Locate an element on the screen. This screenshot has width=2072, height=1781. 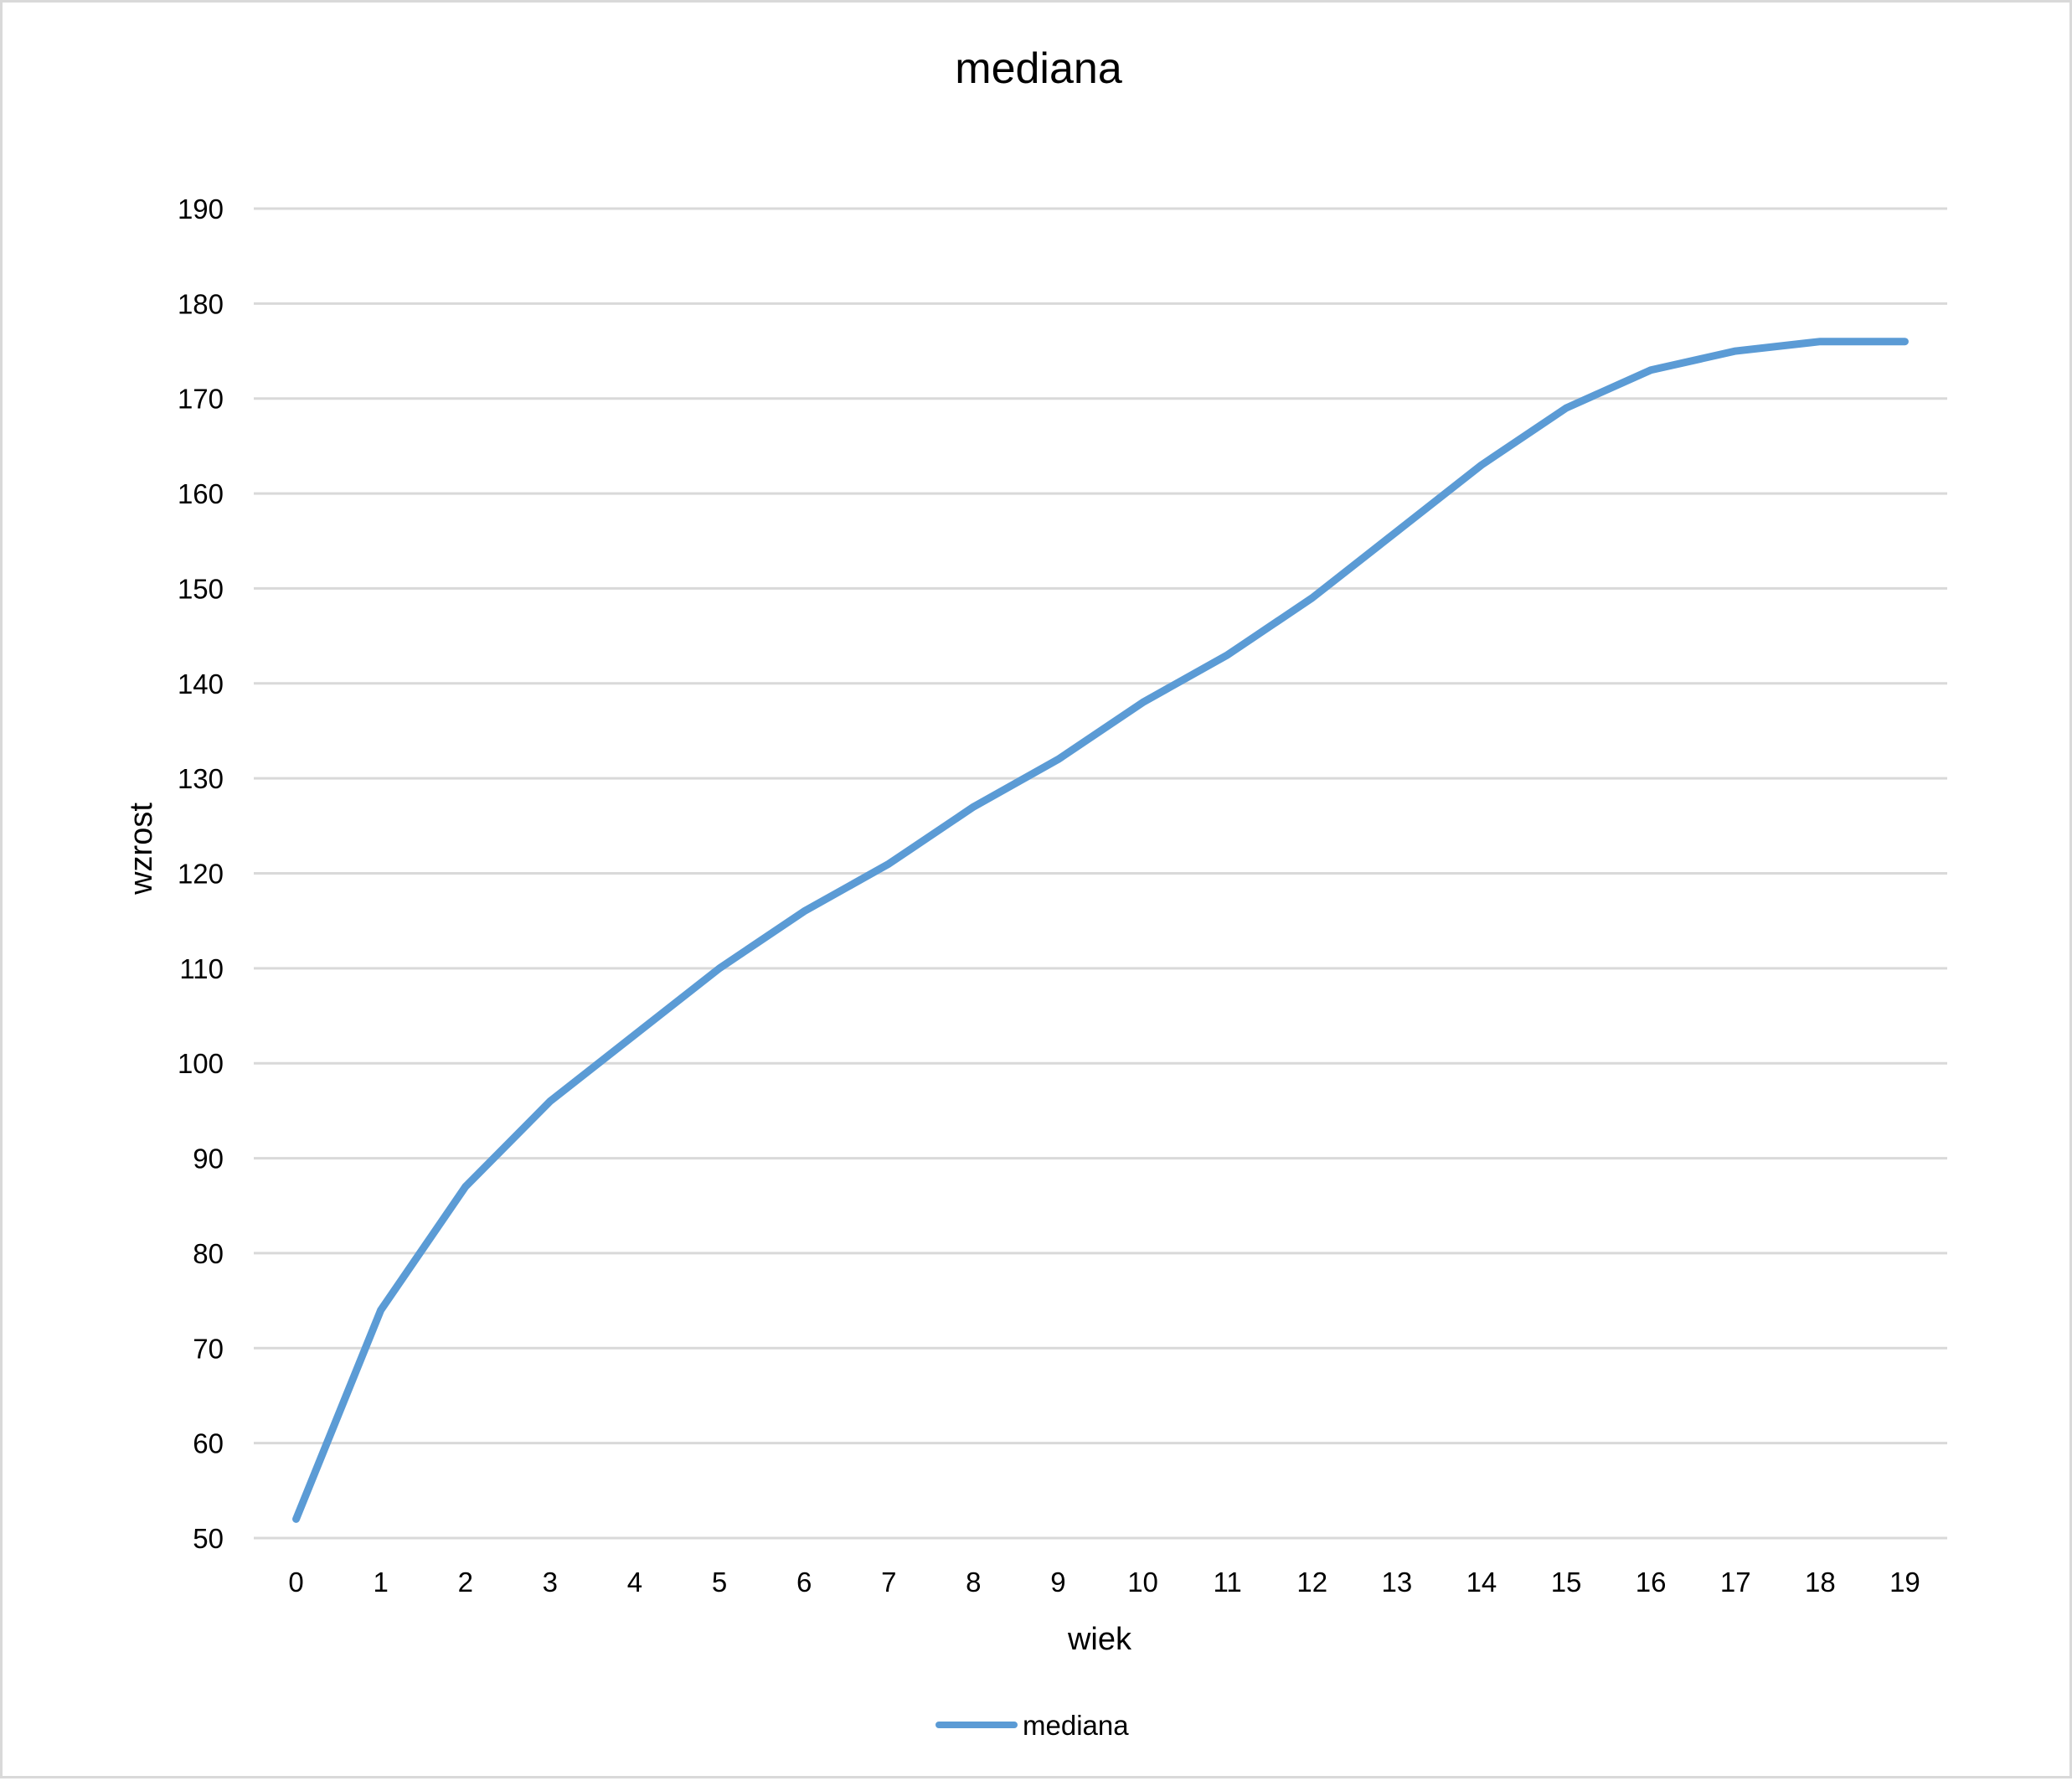
x-tick-label: 15 is located at coordinates (1566, 1582).